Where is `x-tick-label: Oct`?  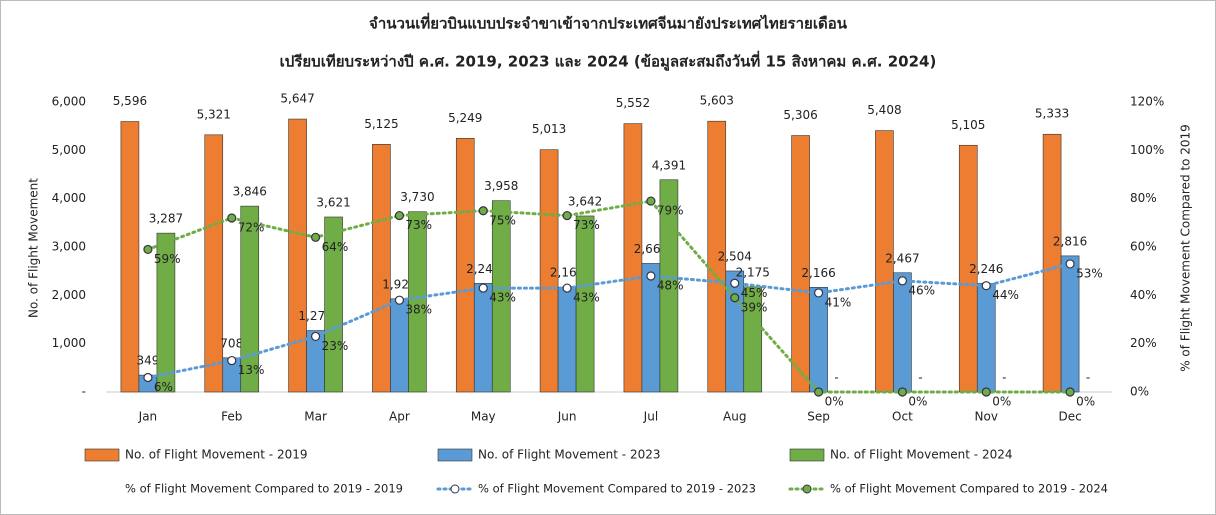
x-tick-label: Oct is located at coordinates (902, 417).